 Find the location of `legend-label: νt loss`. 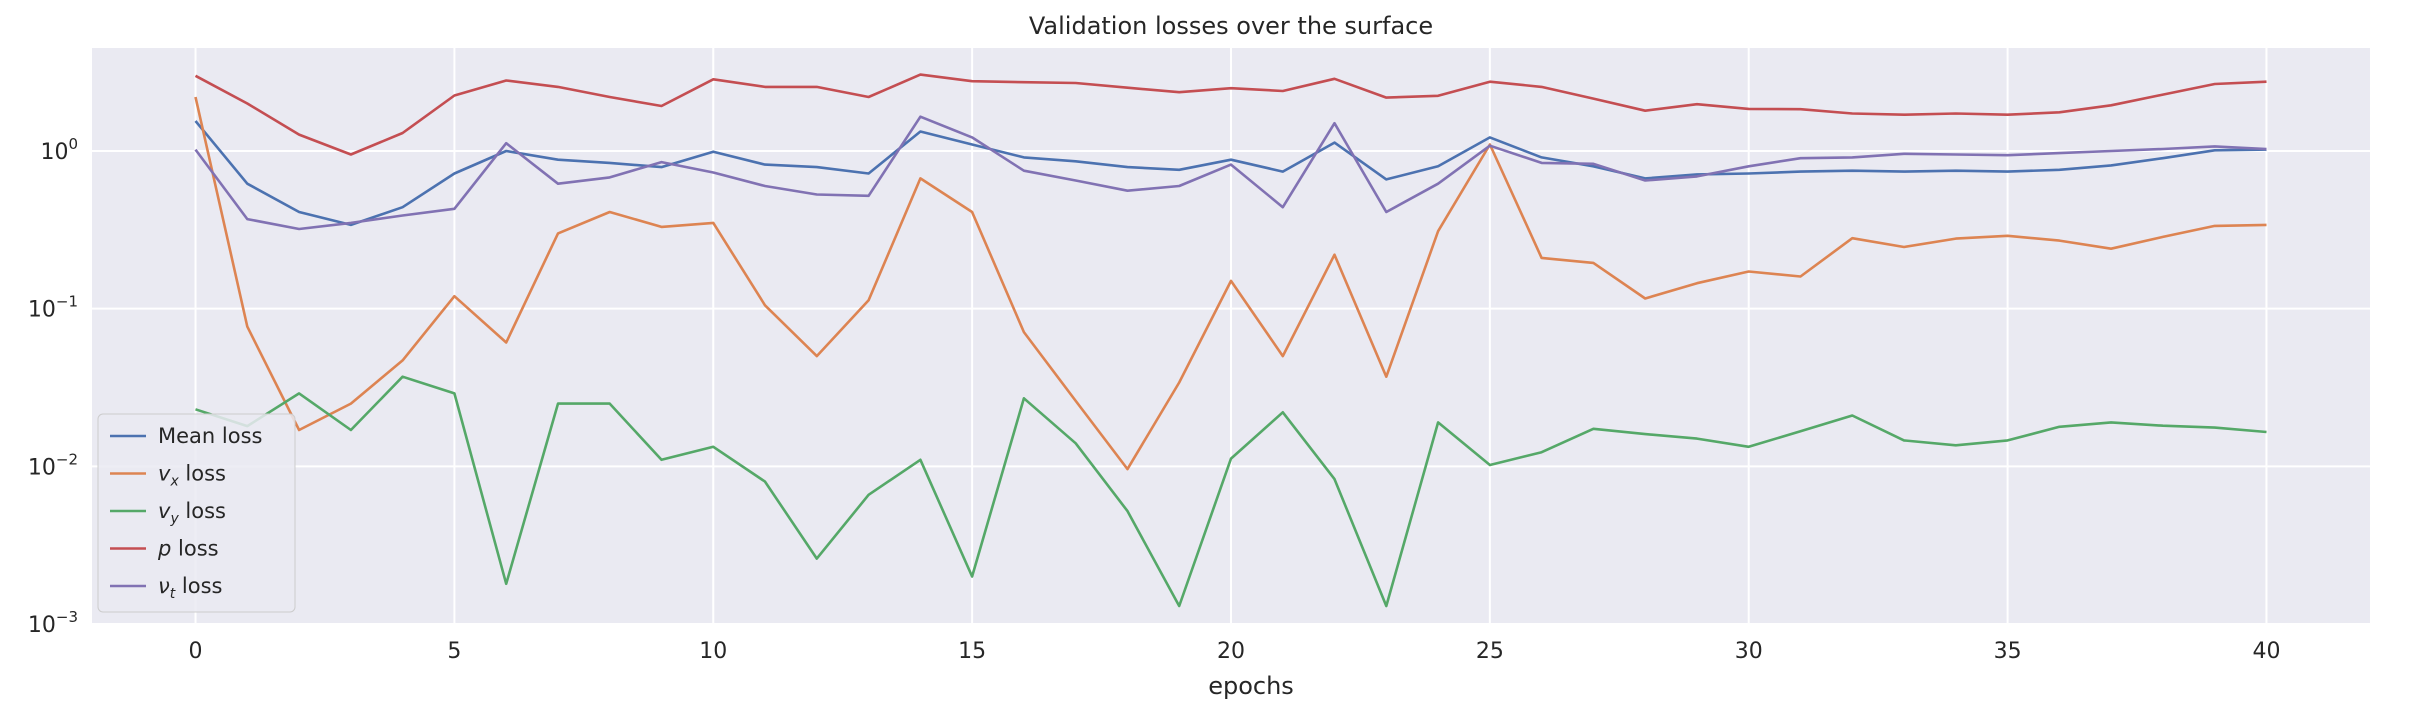

legend-label: νt loss is located at coordinates (190, 588).